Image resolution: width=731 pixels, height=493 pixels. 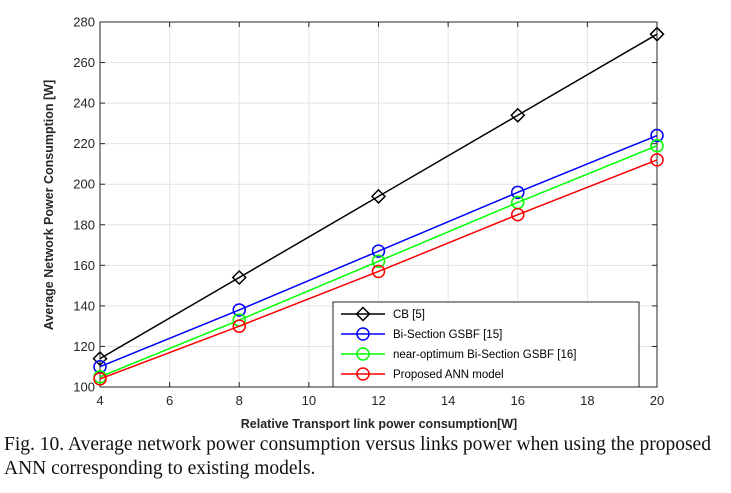 What do you see at coordinates (447, 335) in the screenshot?
I see `legend-label: Bi-Section GSBF [15]` at bounding box center [447, 335].